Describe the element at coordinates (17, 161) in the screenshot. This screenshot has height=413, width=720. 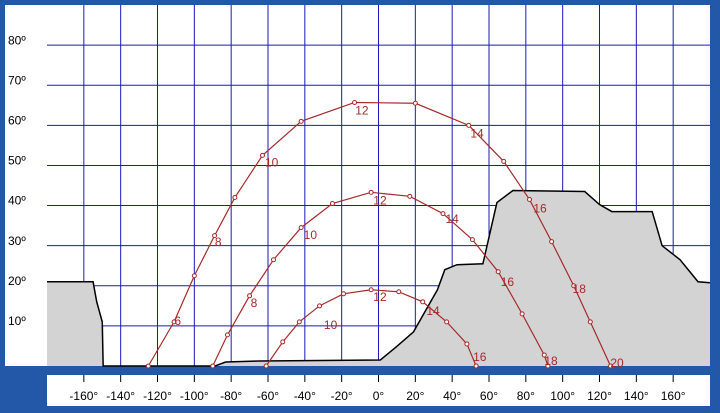
I see `y-tick-label: 50º` at that location.